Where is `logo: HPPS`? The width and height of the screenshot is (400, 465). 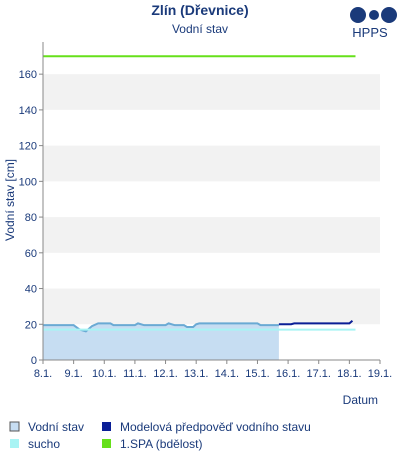 logo: HPPS is located at coordinates (373, 23).